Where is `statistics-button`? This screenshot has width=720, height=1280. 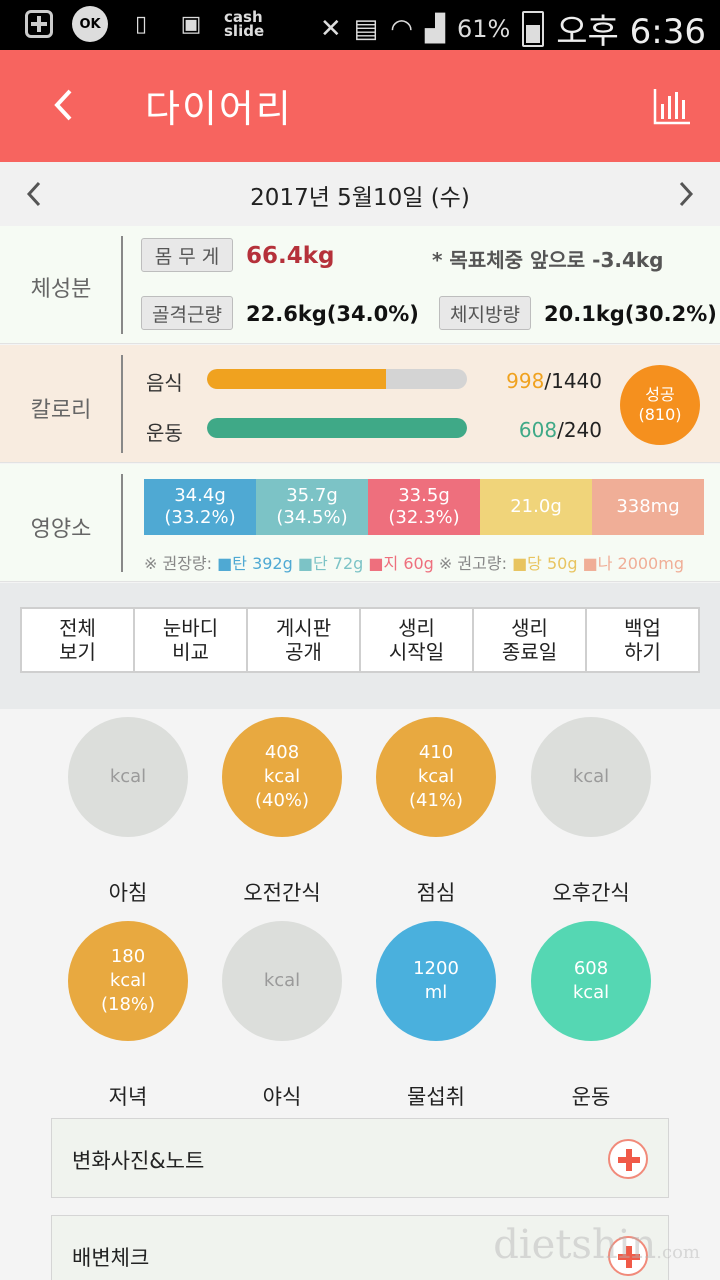 statistics-button is located at coordinates (672, 106).